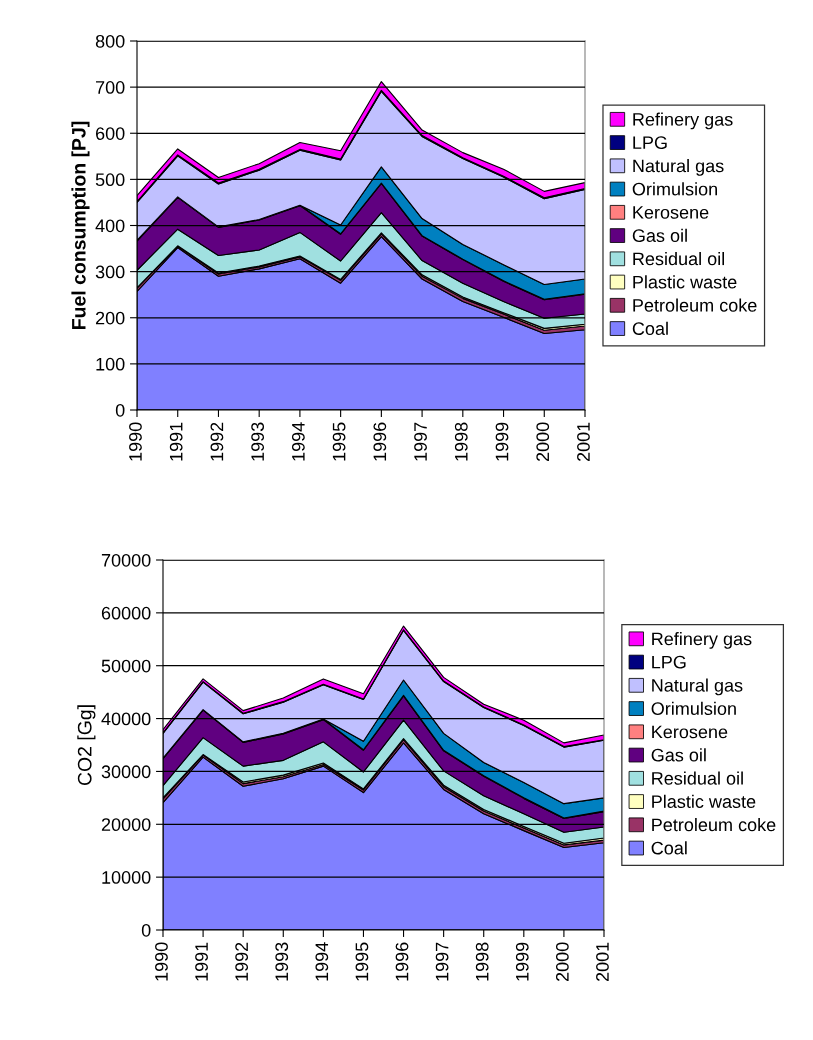 The height and width of the screenshot is (1040, 813). What do you see at coordinates (110, 272) in the screenshot?
I see `y-tick-label: 300` at bounding box center [110, 272].